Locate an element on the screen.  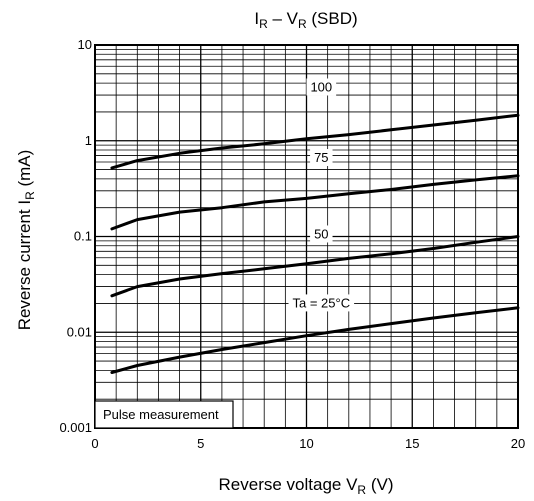
series-label: 75 is located at coordinates (321, 158).